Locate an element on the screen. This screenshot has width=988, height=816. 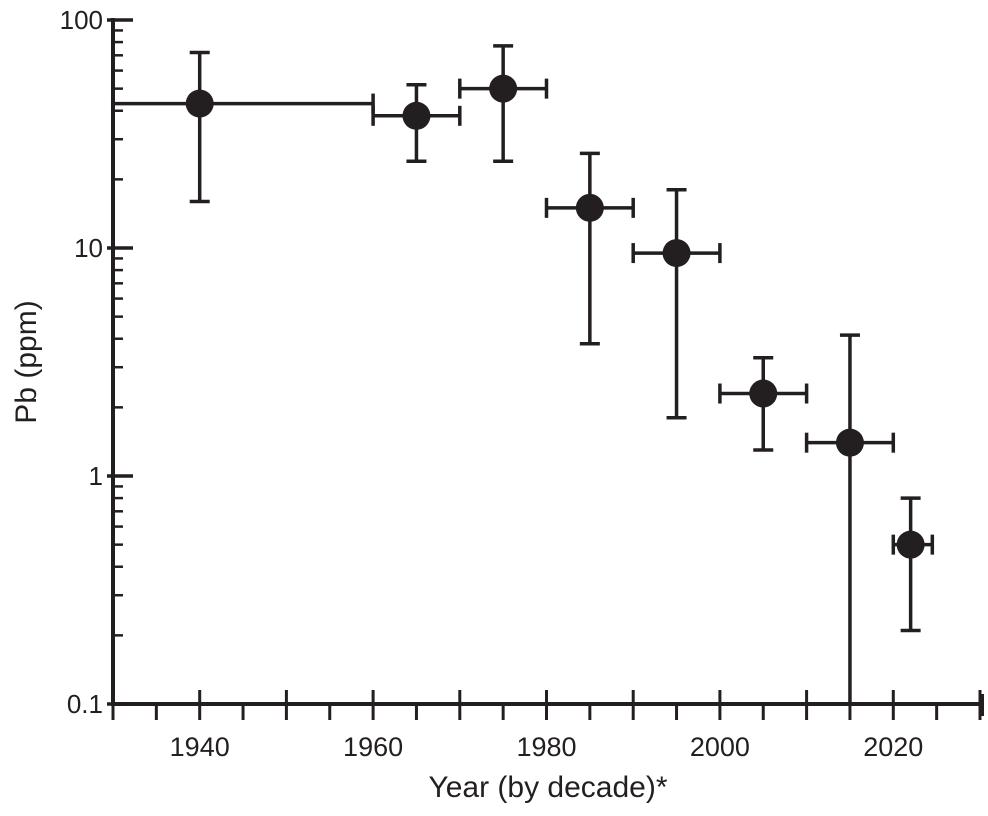
x-tick-label: 2000 is located at coordinates (720, 747).